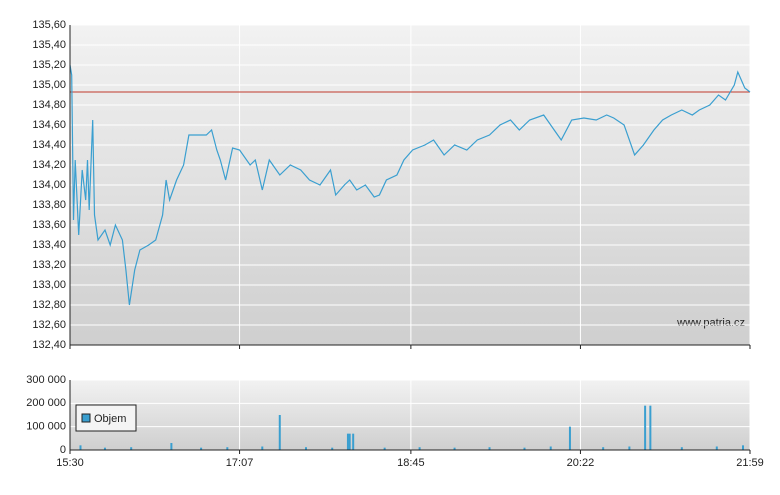 This screenshot has height=495, width=780. Describe the element at coordinates (63, 450) in the screenshot. I see `y-tick-label: 0` at that location.